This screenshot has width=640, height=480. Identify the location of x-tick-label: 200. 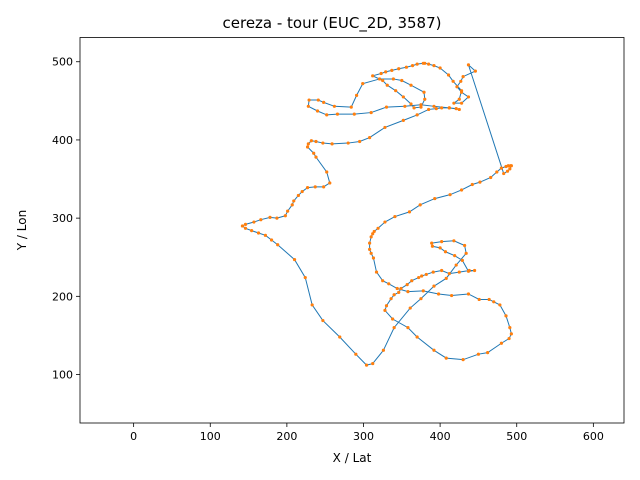
(286, 436).